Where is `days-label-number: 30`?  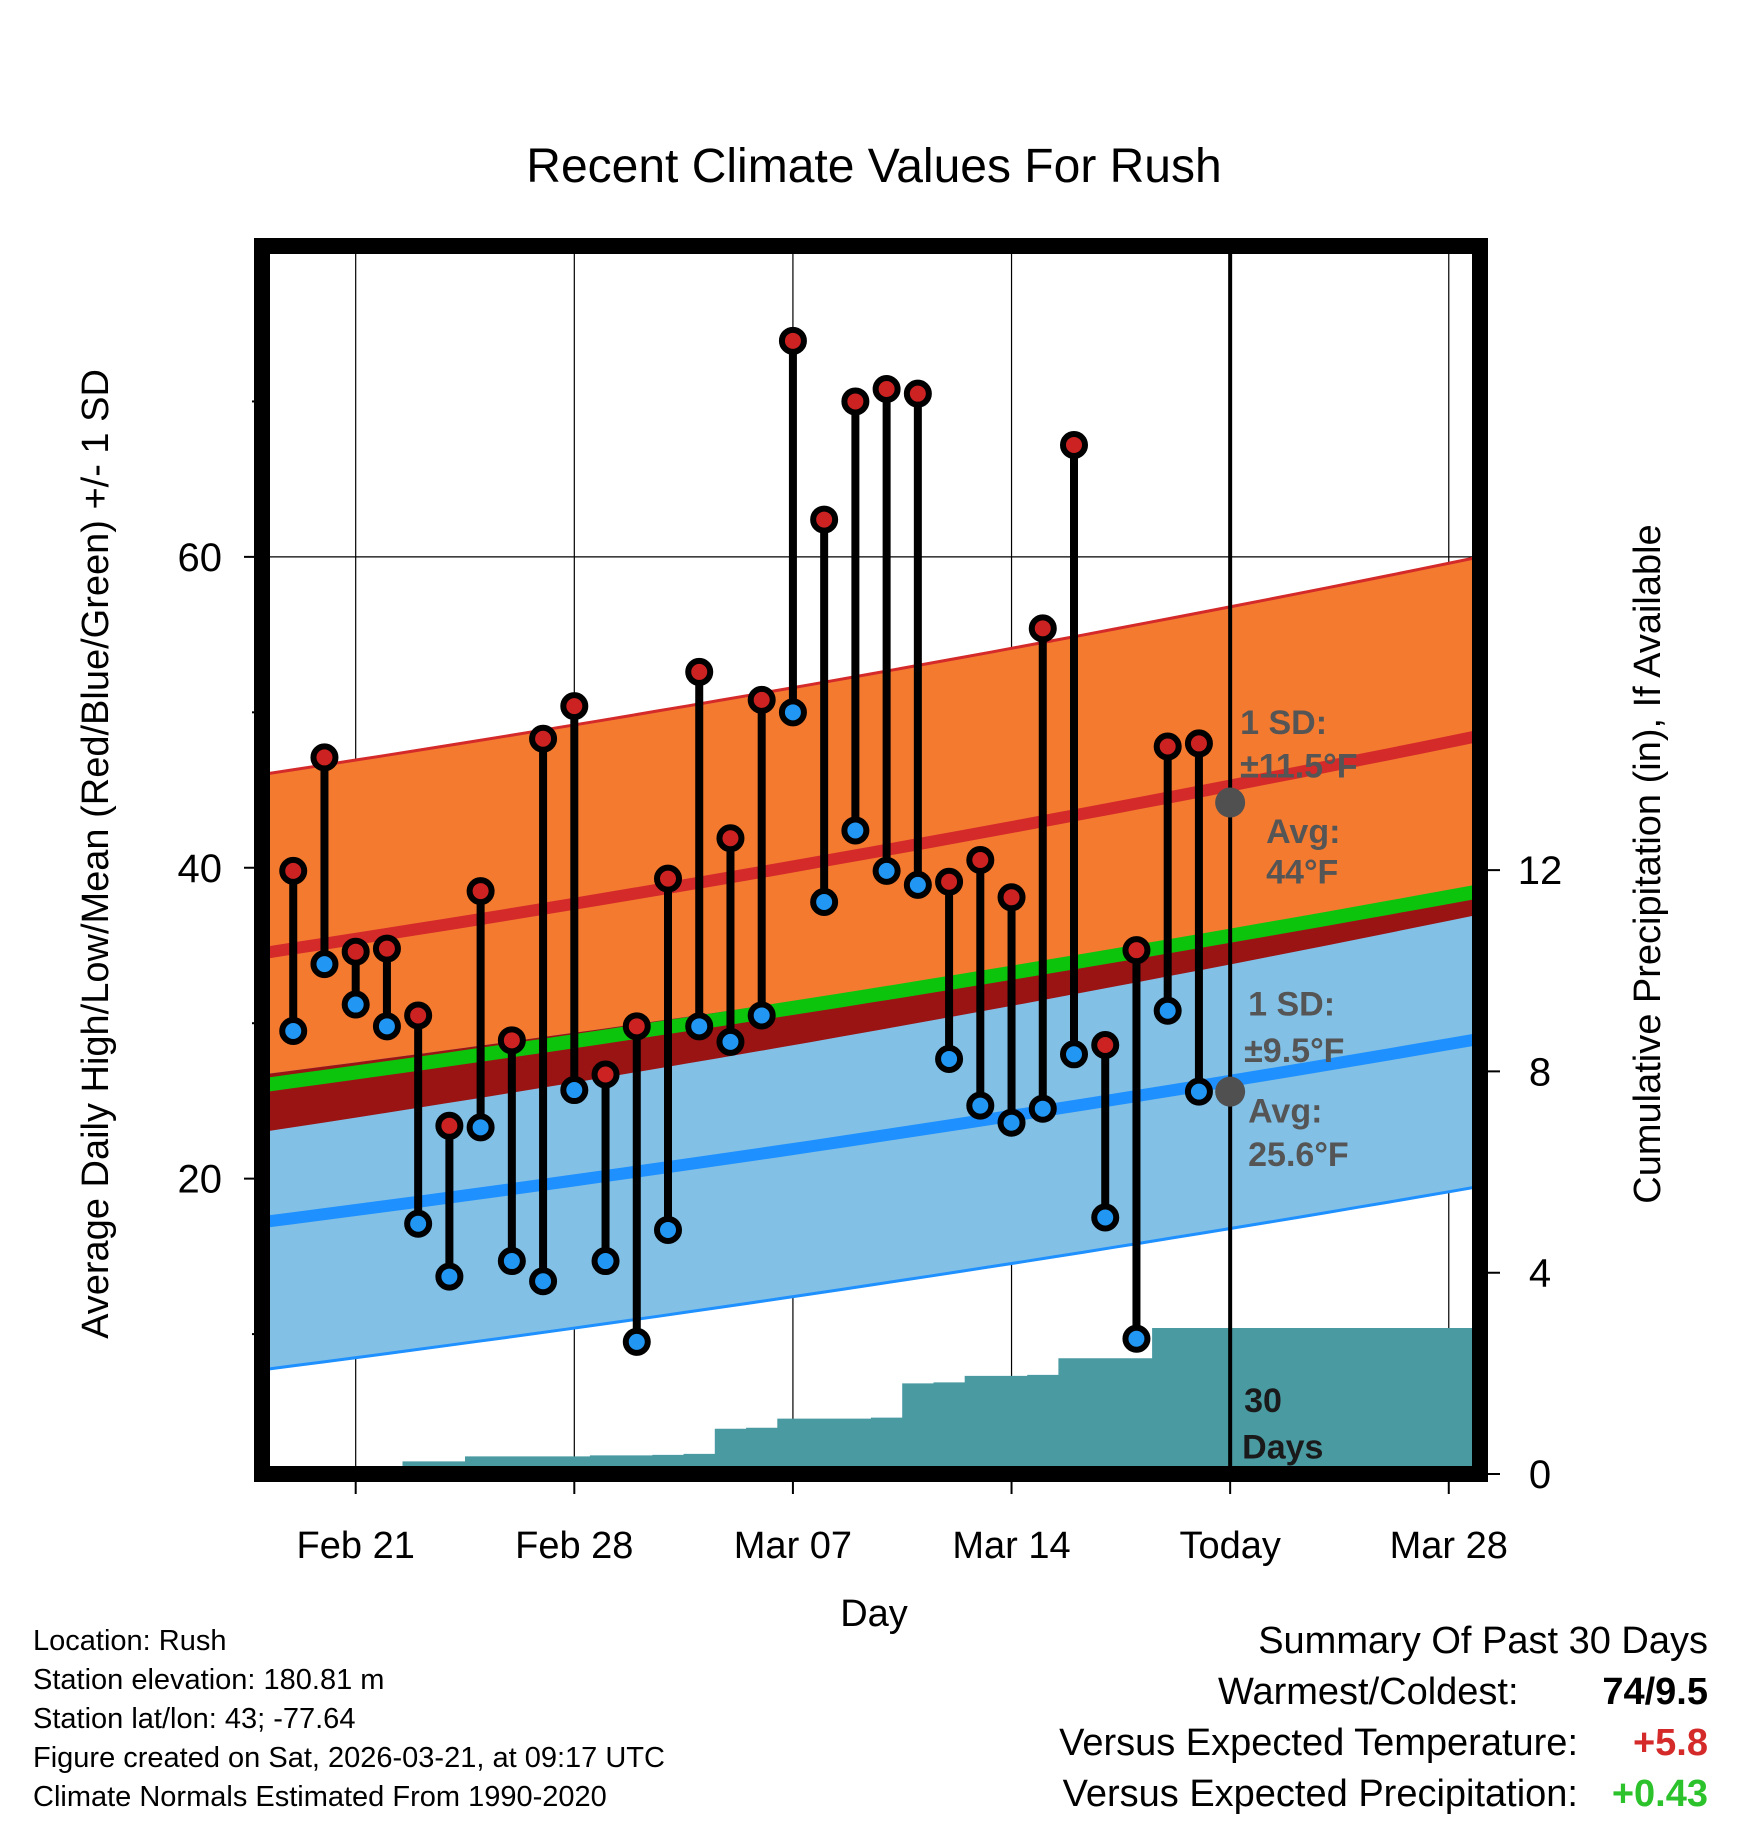 days-label-number: 30 is located at coordinates (1263, 1401).